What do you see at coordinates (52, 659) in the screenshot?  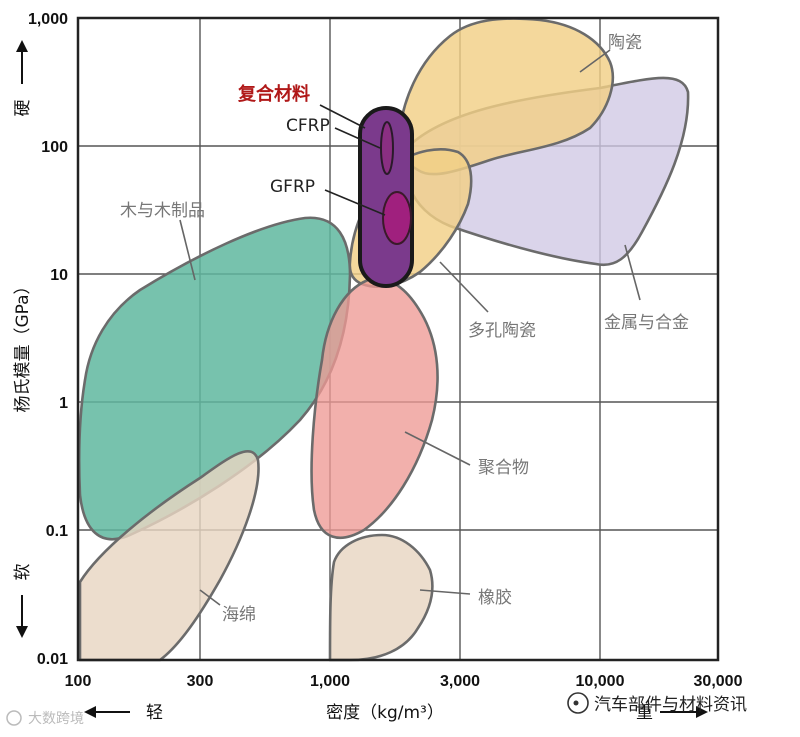 I see `y-tick-0.01: 0.01` at bounding box center [52, 659].